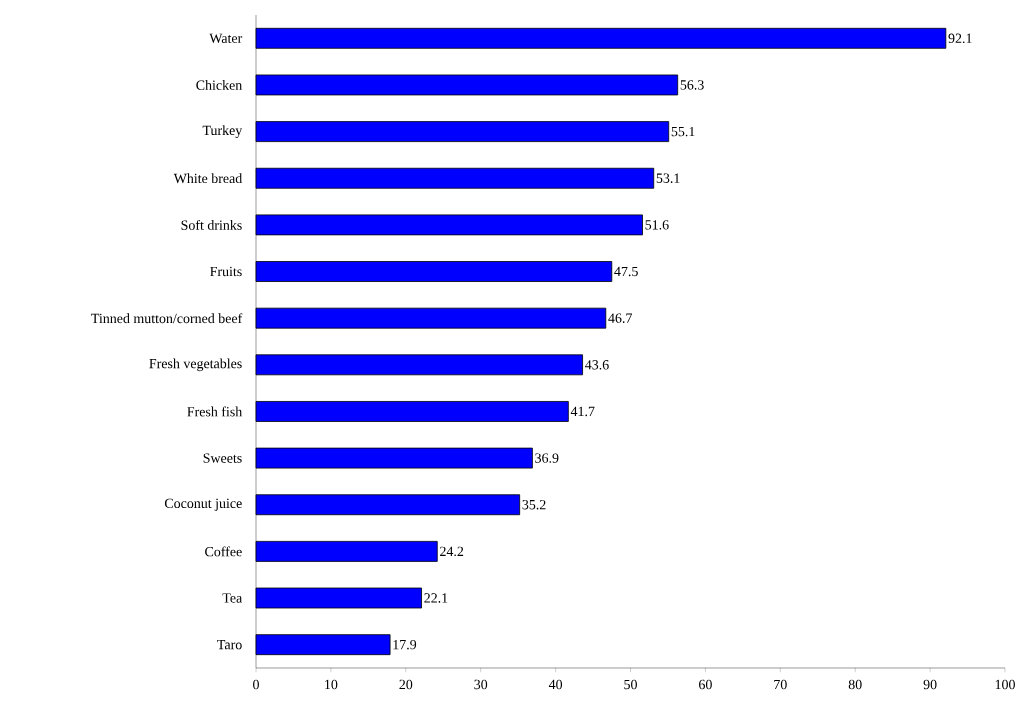 The width and height of the screenshot is (1030, 723). I want to click on data-label: 22.1, so click(436, 598).